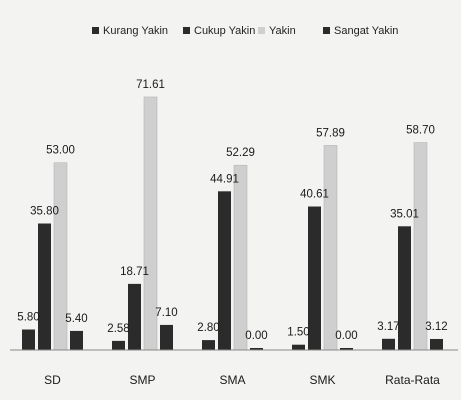  I want to click on category-label-smk: SMK, so click(322, 380).